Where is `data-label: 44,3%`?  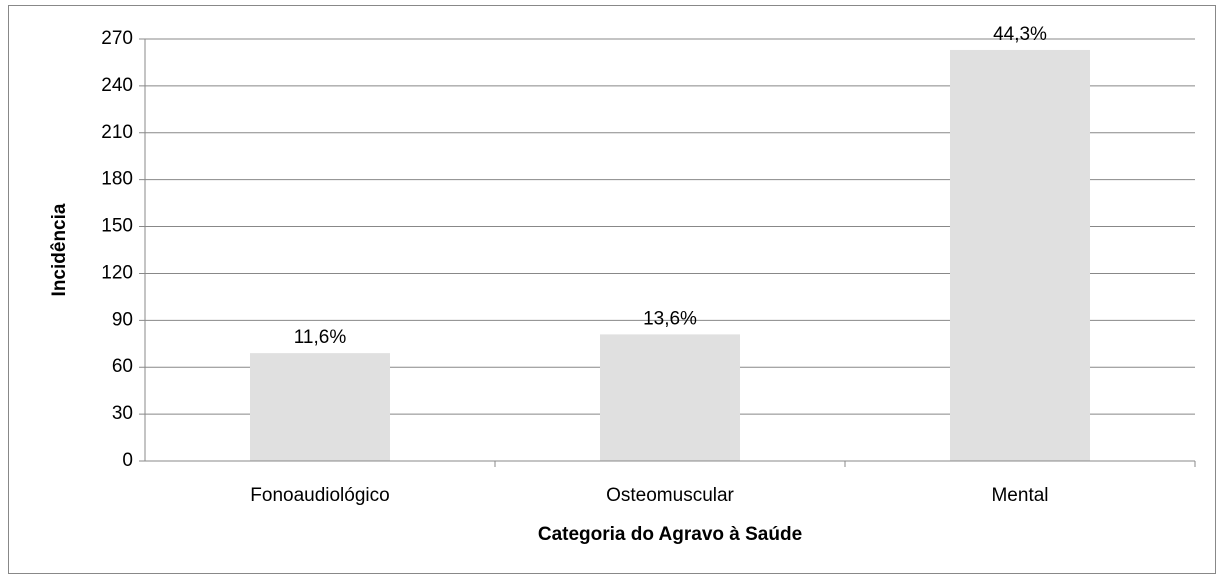
data-label: 44,3% is located at coordinates (1020, 34).